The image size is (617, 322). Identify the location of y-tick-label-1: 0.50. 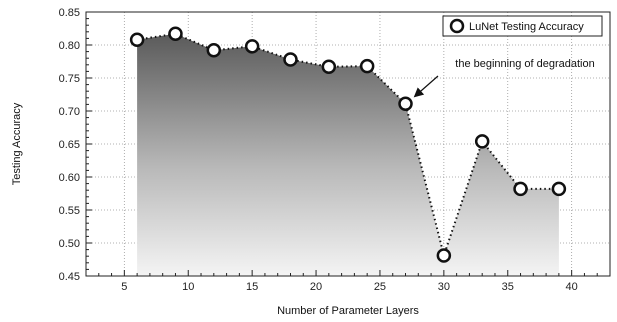
(69, 244).